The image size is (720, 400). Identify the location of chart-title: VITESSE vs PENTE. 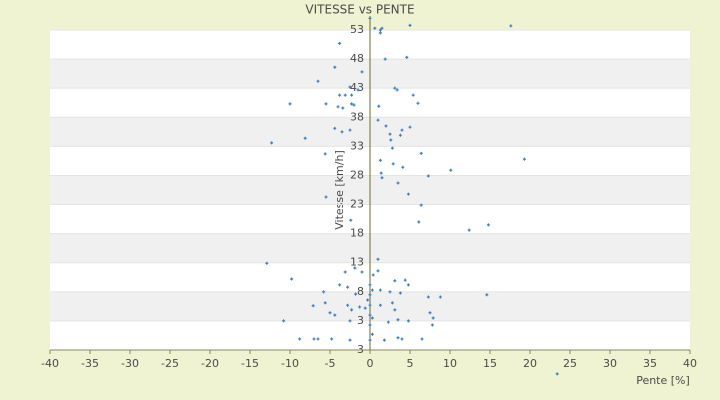
(359, 10).